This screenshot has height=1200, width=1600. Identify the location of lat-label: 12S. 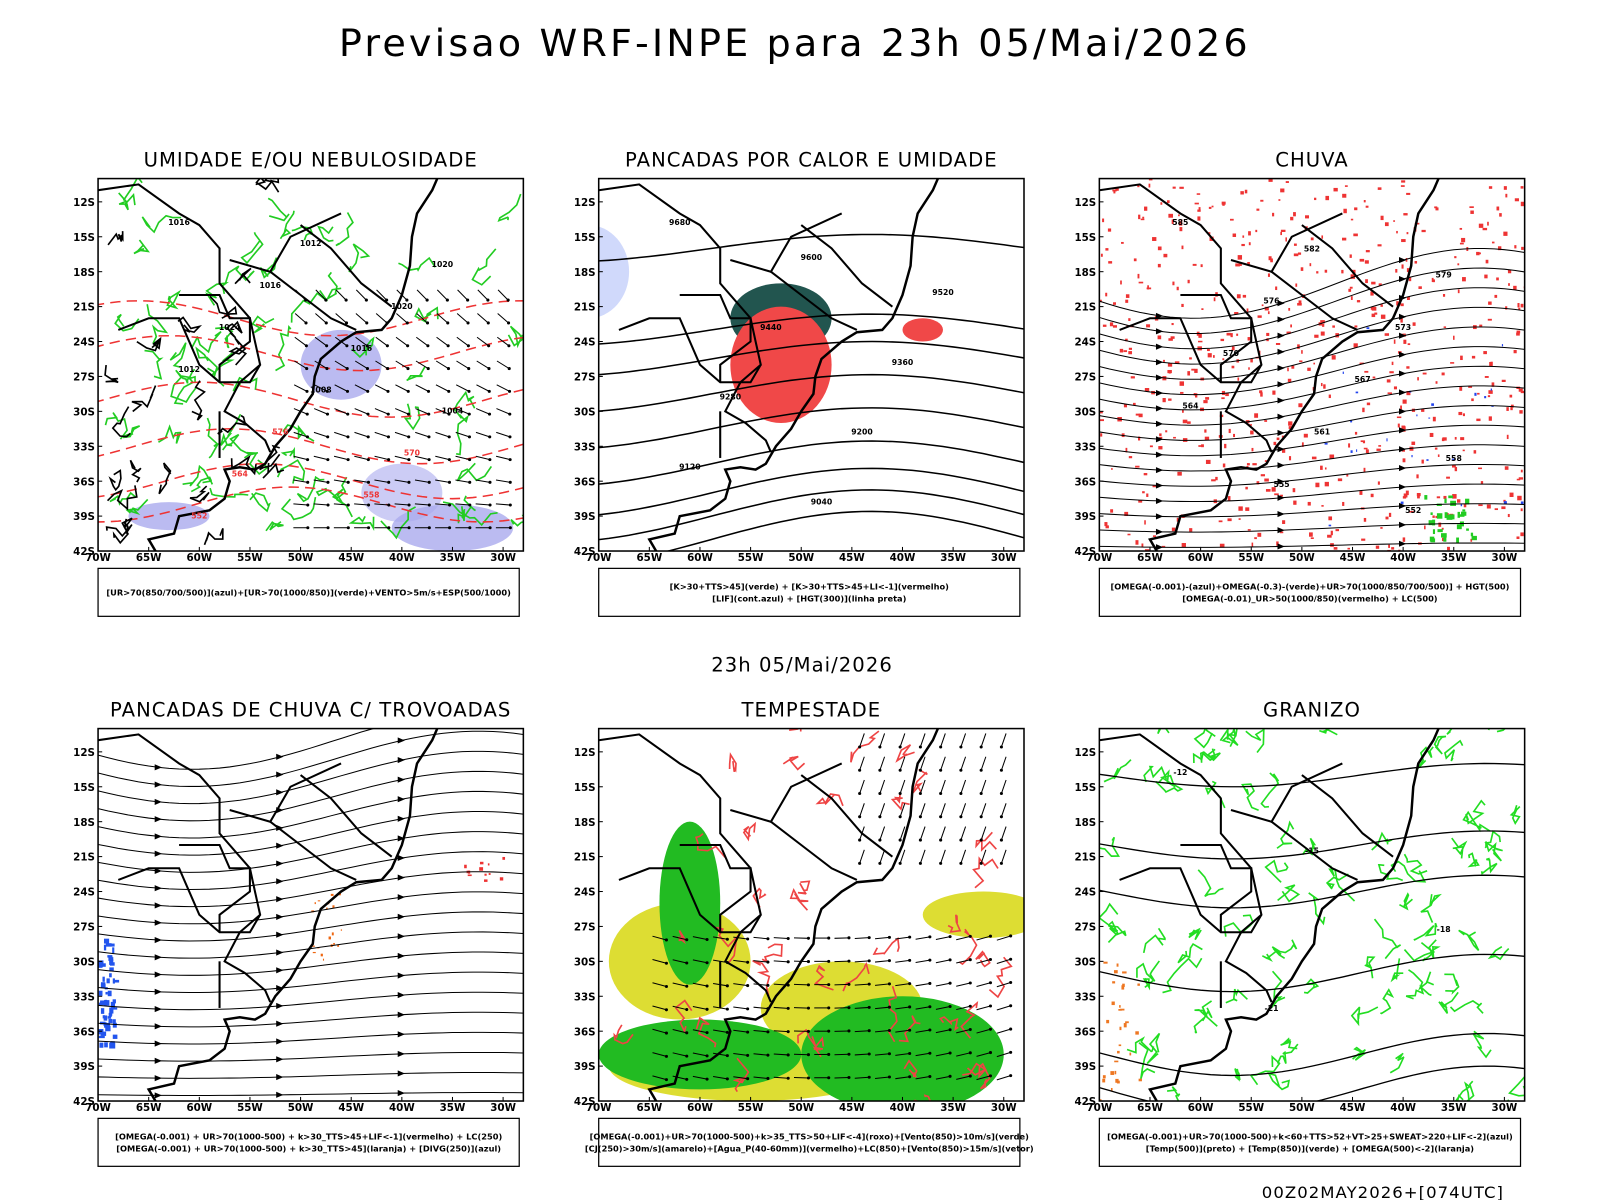
(1085, 753).